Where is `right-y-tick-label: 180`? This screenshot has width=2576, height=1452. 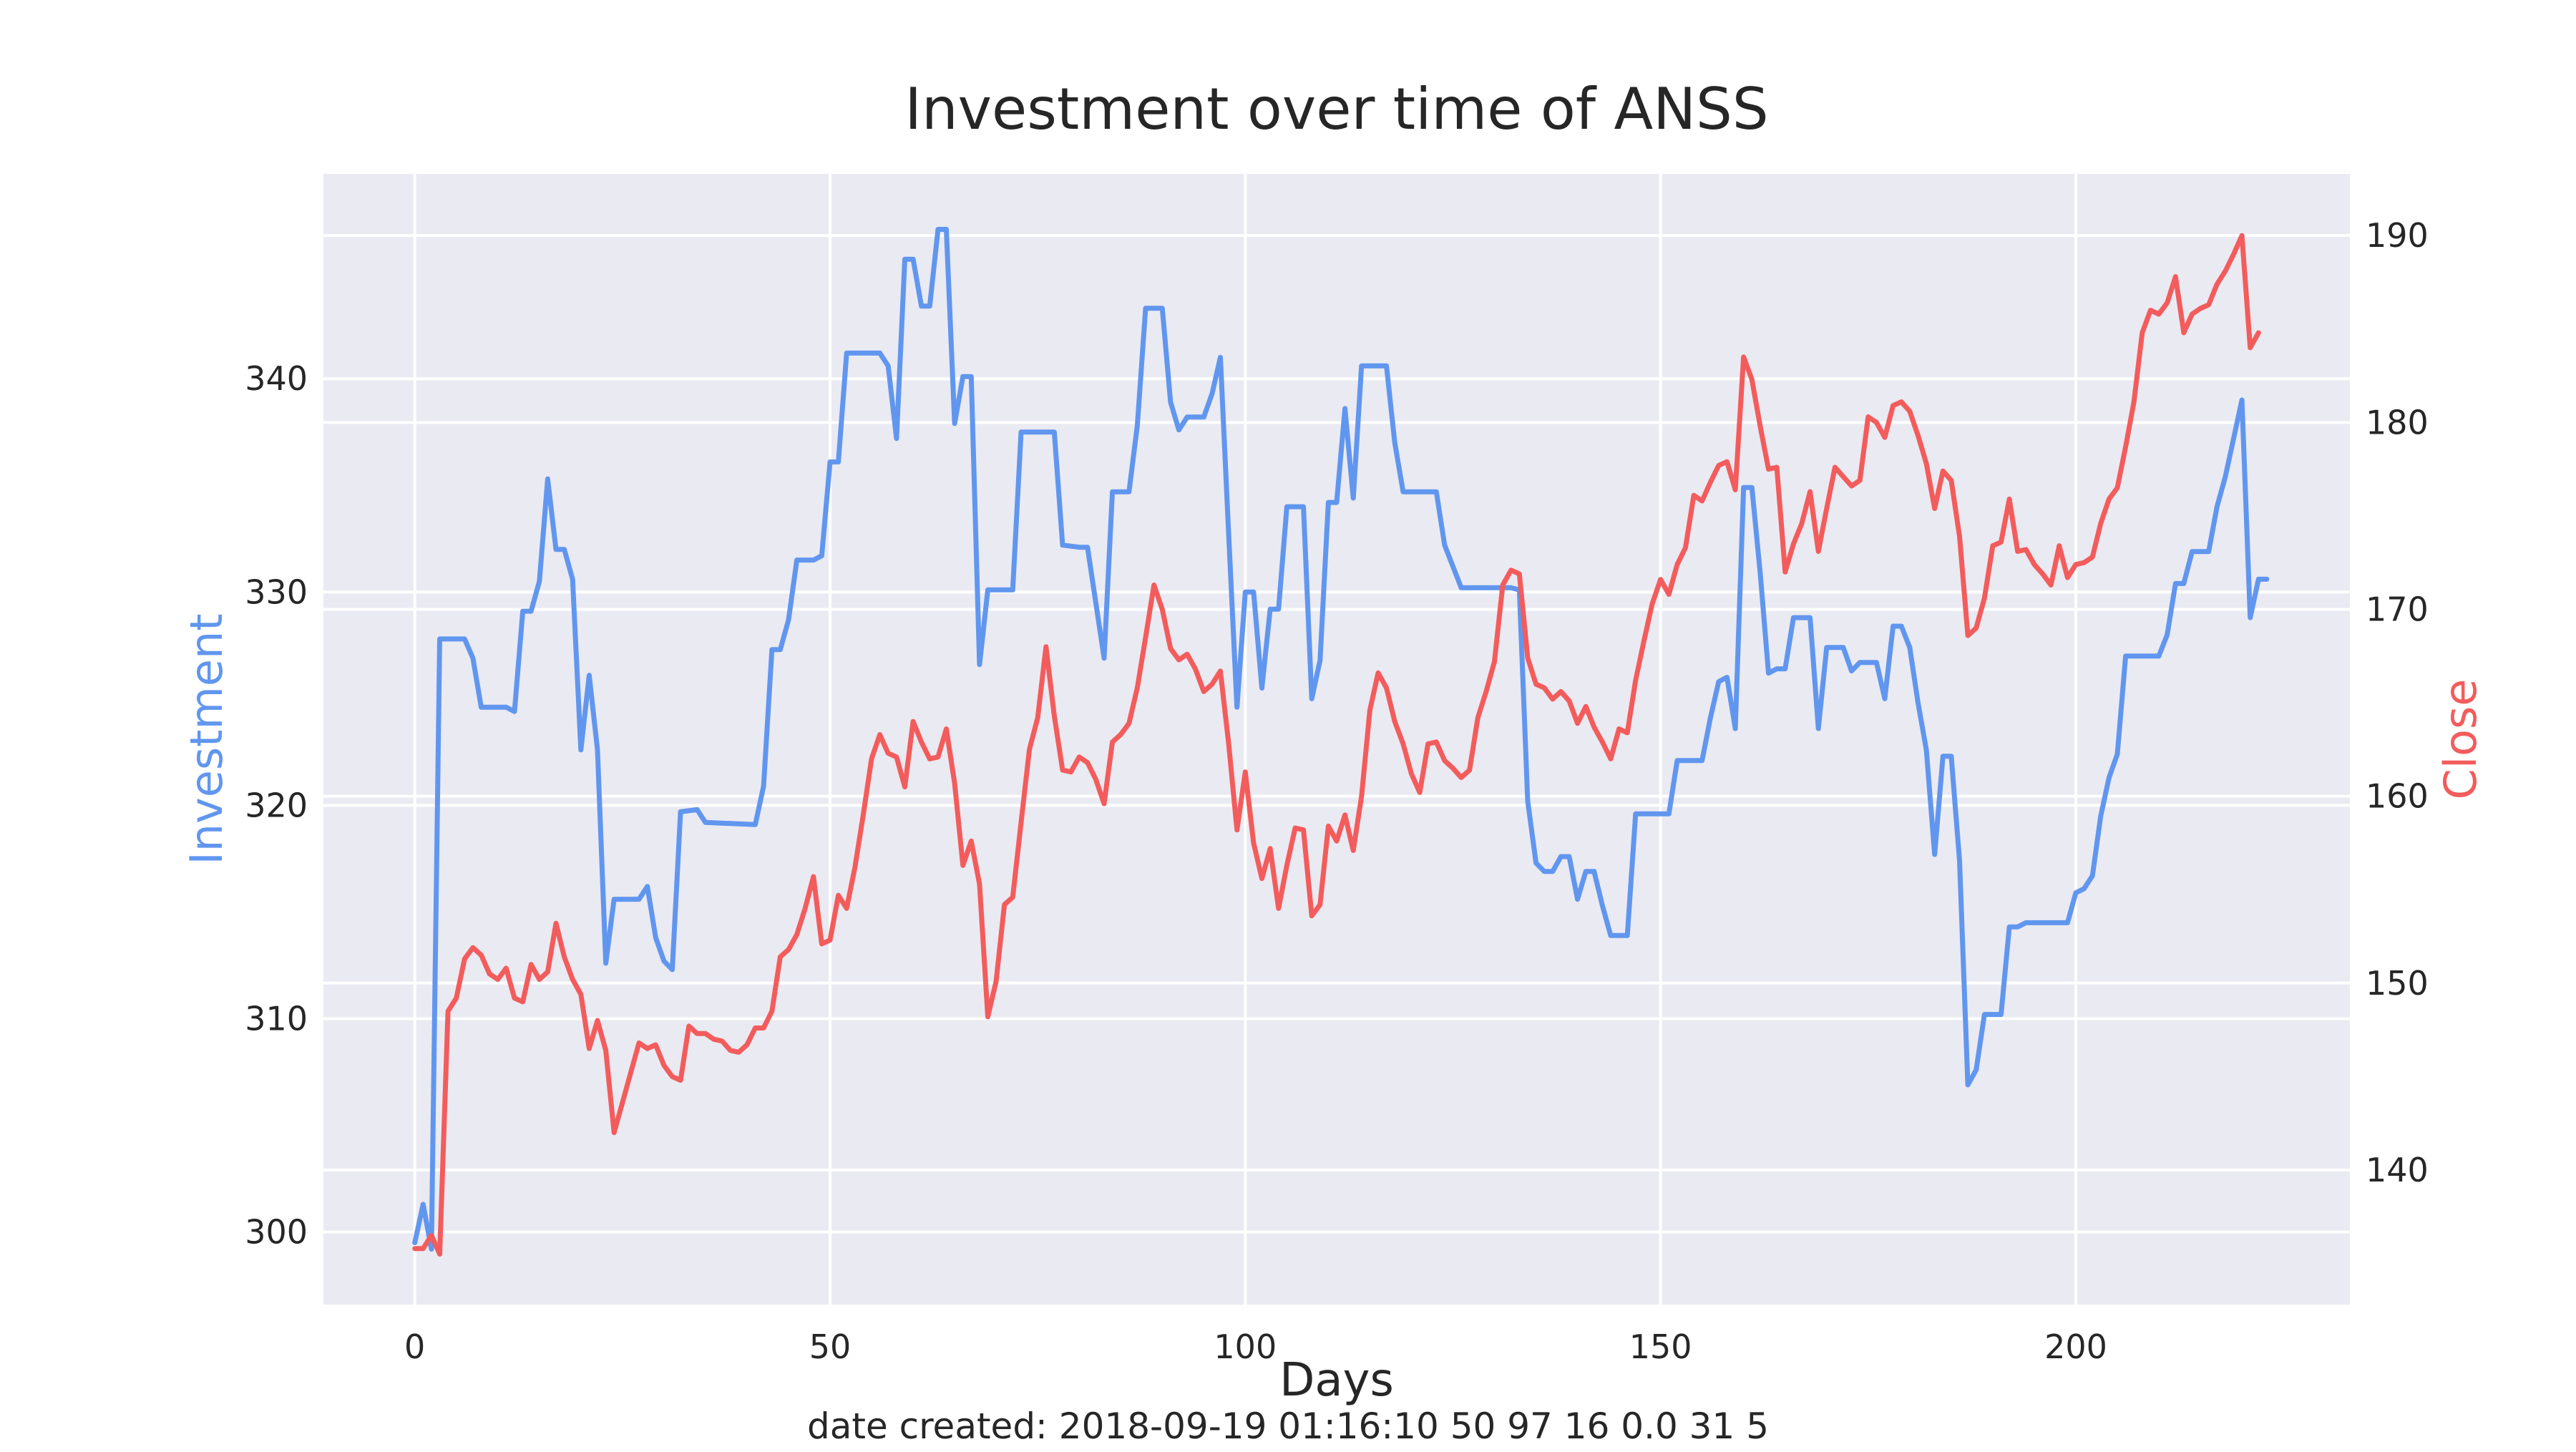
right-y-tick-label: 180 is located at coordinates (2397, 422).